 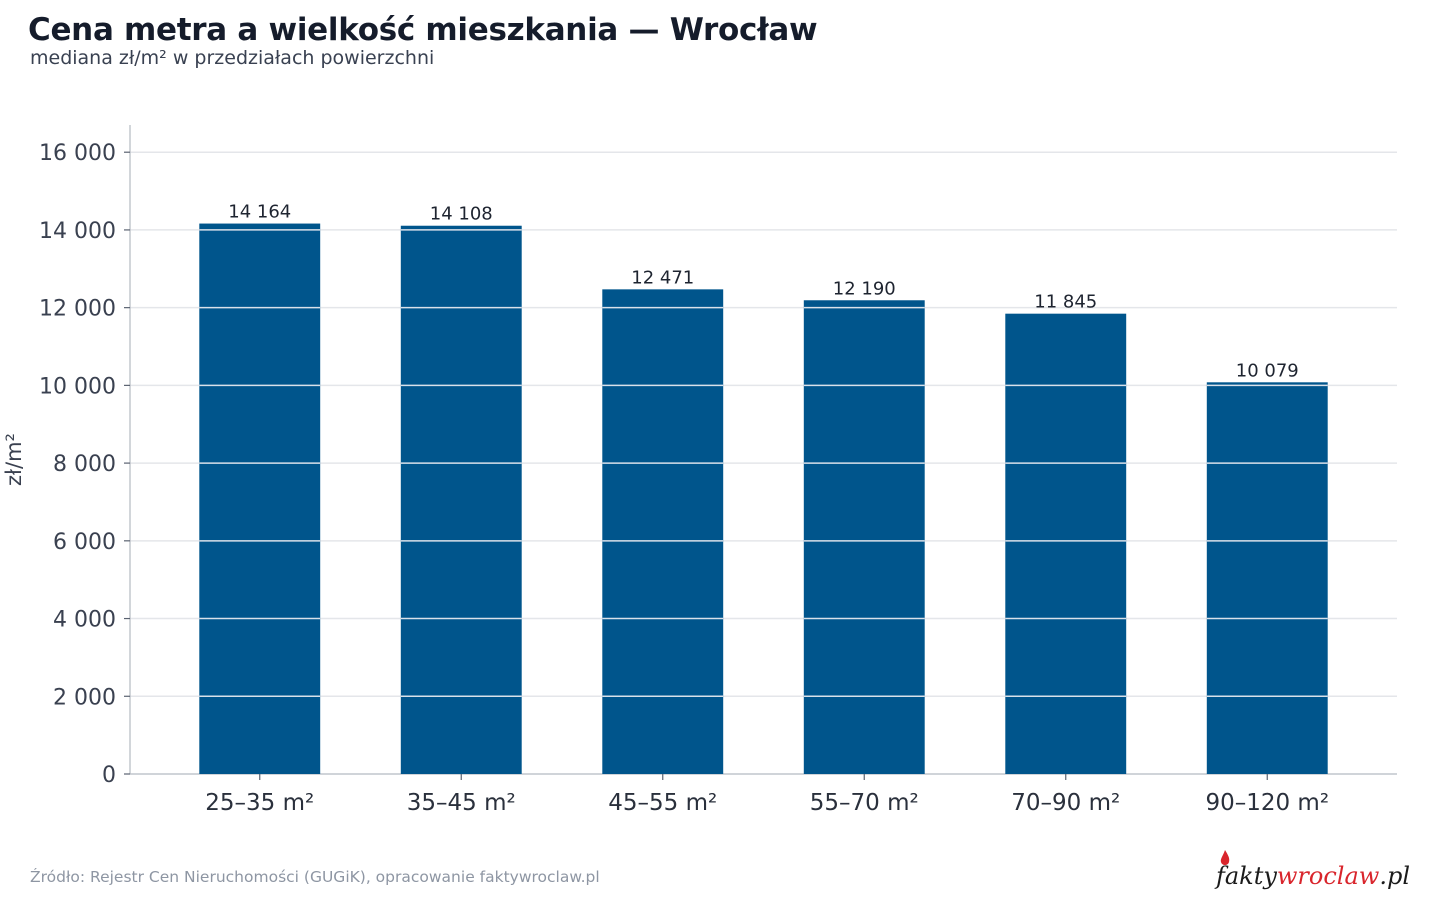 What do you see at coordinates (14, 459) in the screenshot?
I see `y-axis-title: zł/m²` at bounding box center [14, 459].